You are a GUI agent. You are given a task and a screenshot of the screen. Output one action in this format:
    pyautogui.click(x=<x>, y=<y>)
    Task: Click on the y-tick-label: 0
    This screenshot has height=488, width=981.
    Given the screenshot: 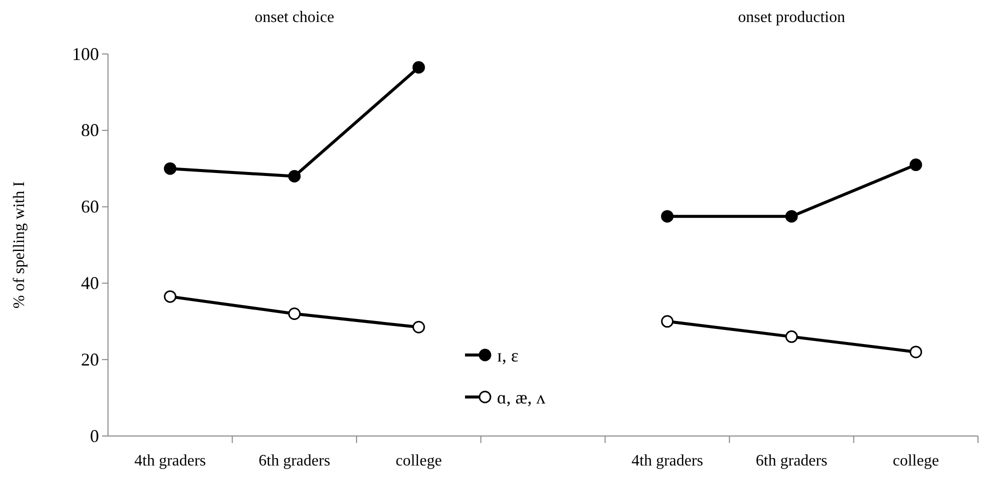 What is the action you would take?
    pyautogui.click(x=94, y=436)
    